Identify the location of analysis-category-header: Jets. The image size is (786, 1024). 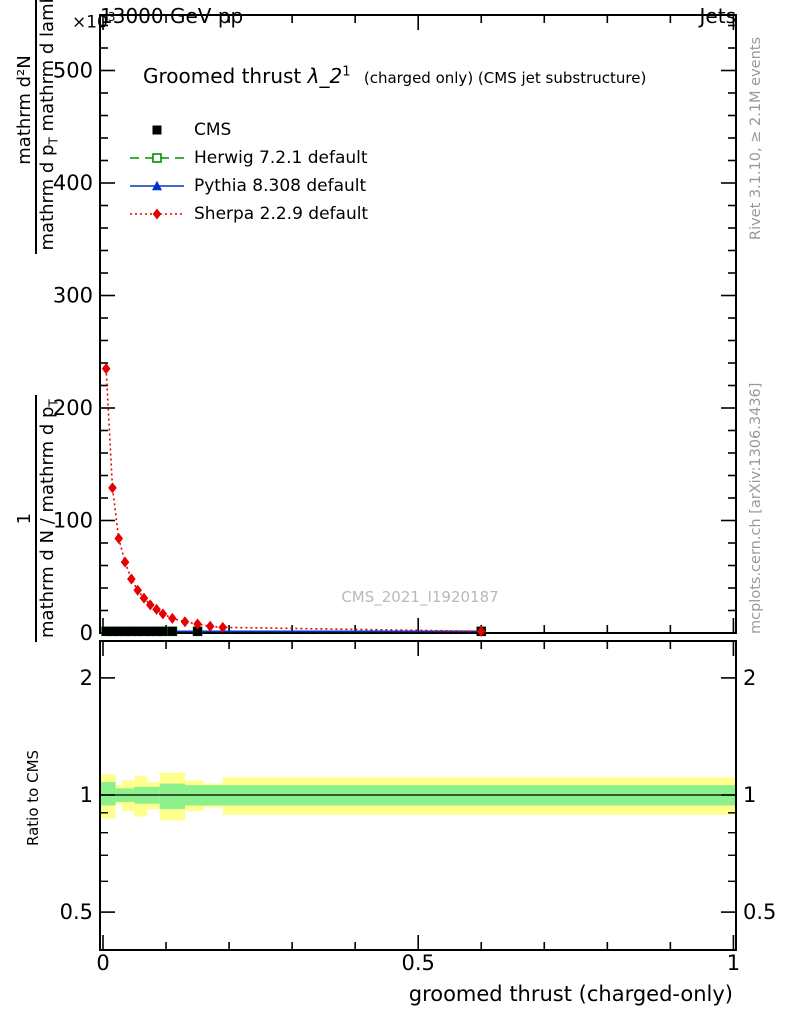
(717, 16).